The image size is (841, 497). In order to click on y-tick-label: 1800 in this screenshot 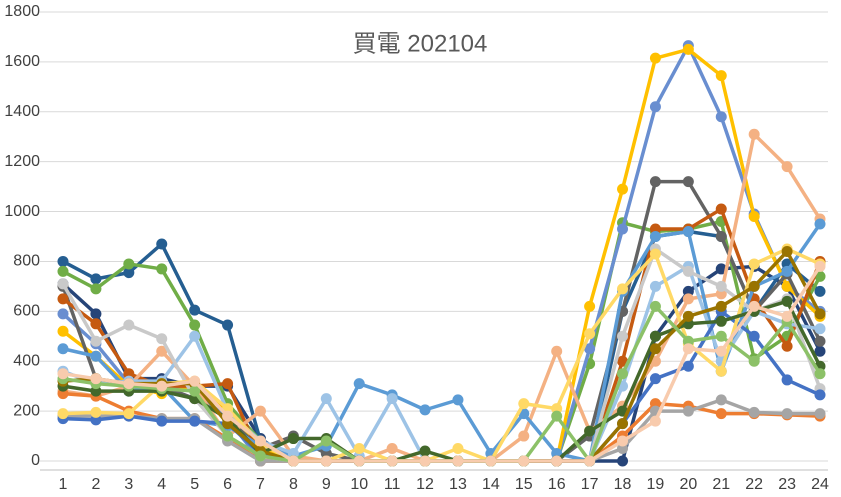, I will do `click(22, 11)`.